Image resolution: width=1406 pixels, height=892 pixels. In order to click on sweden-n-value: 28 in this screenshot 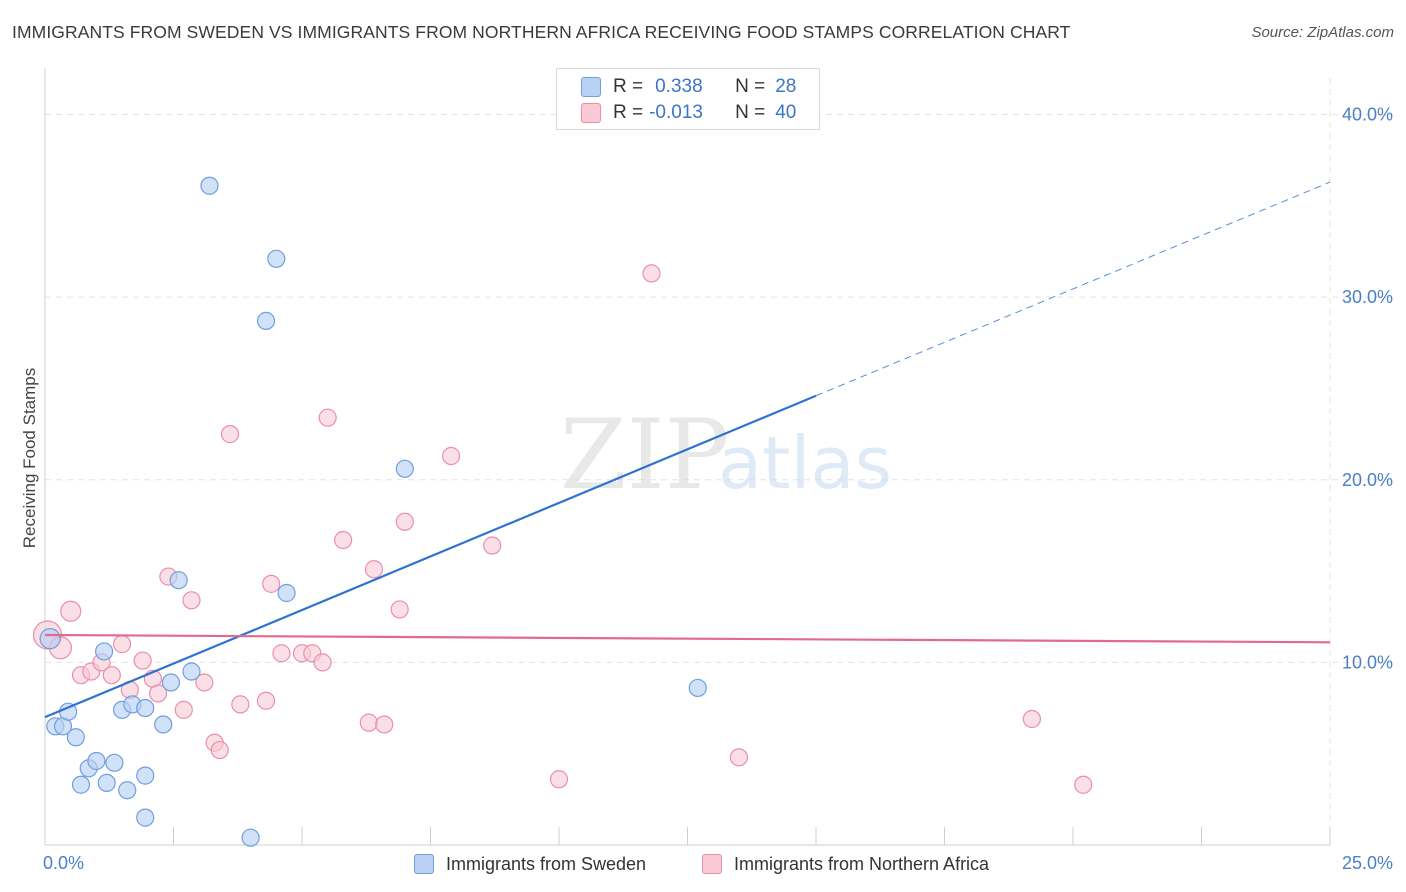, I will do `click(786, 86)`.